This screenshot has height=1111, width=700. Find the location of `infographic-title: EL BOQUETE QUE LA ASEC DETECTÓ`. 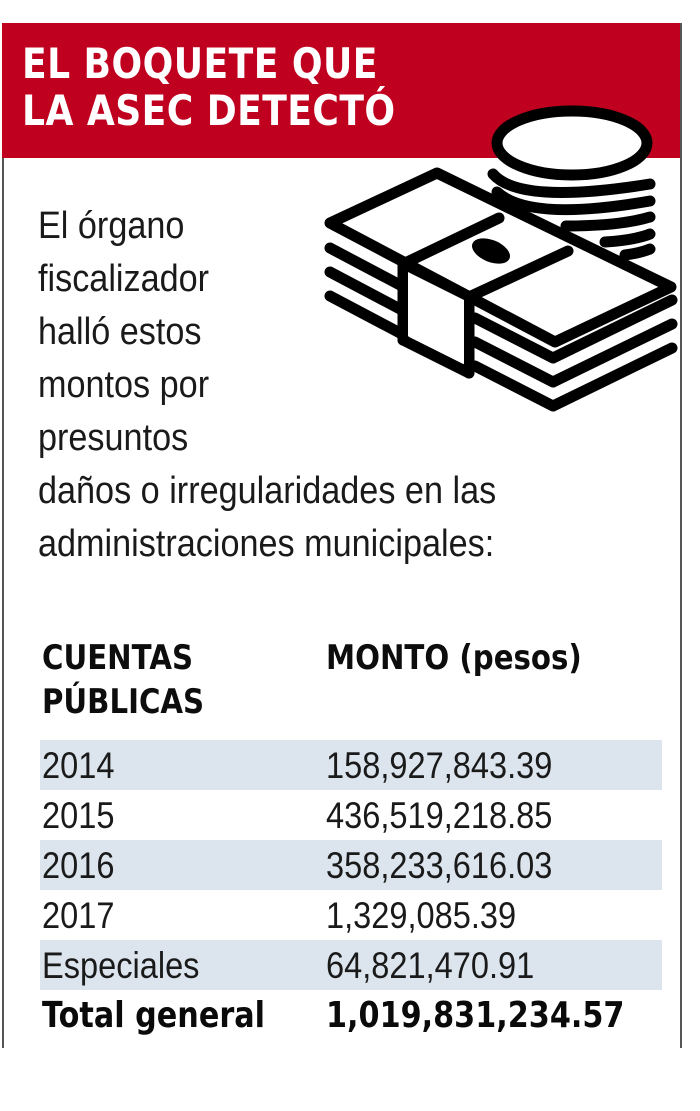

infographic-title: EL BOQUETE QUE LA ASEC DETECTÓ is located at coordinates (209, 87).